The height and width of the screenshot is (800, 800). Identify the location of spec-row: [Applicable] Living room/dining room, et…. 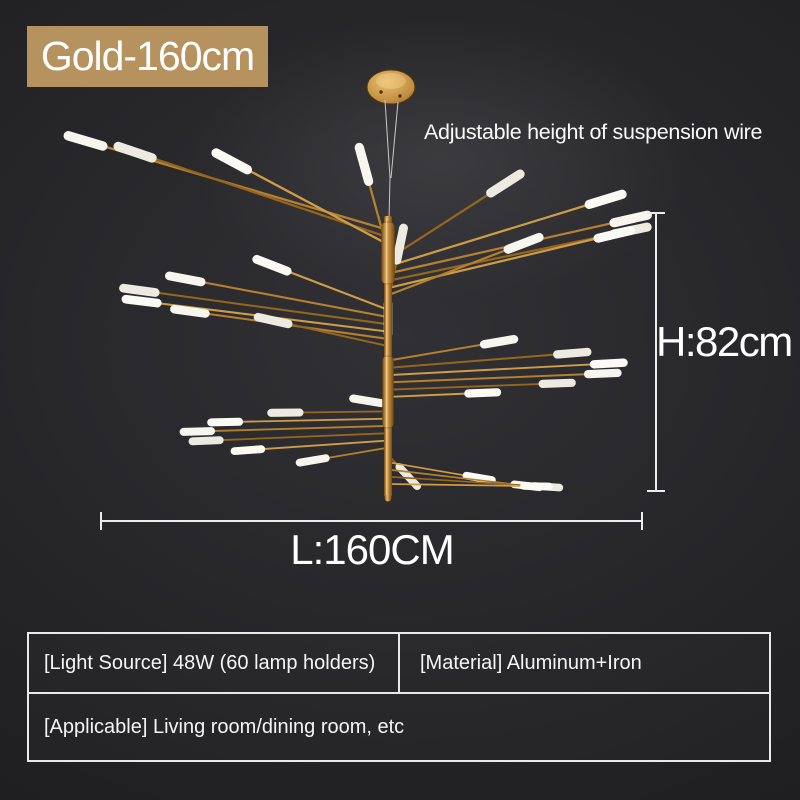
(399, 727).